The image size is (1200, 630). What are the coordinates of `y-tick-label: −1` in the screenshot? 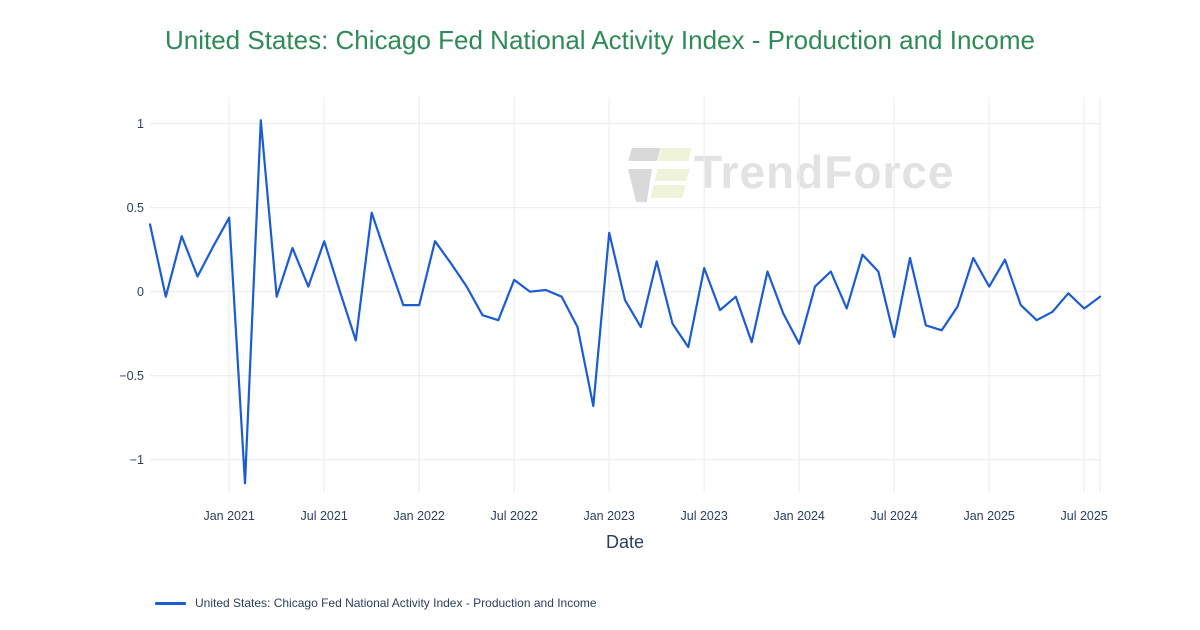 It's located at (137, 460).